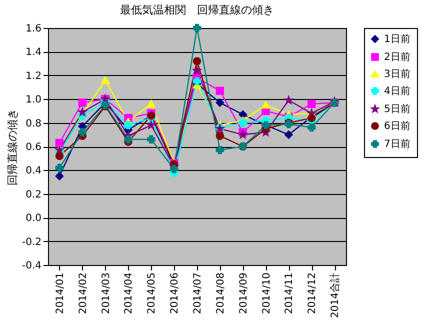 This screenshot has width=430, height=328. Describe the element at coordinates (335, 295) in the screenshot. I see `x-tick-label: 2014合計` at that location.